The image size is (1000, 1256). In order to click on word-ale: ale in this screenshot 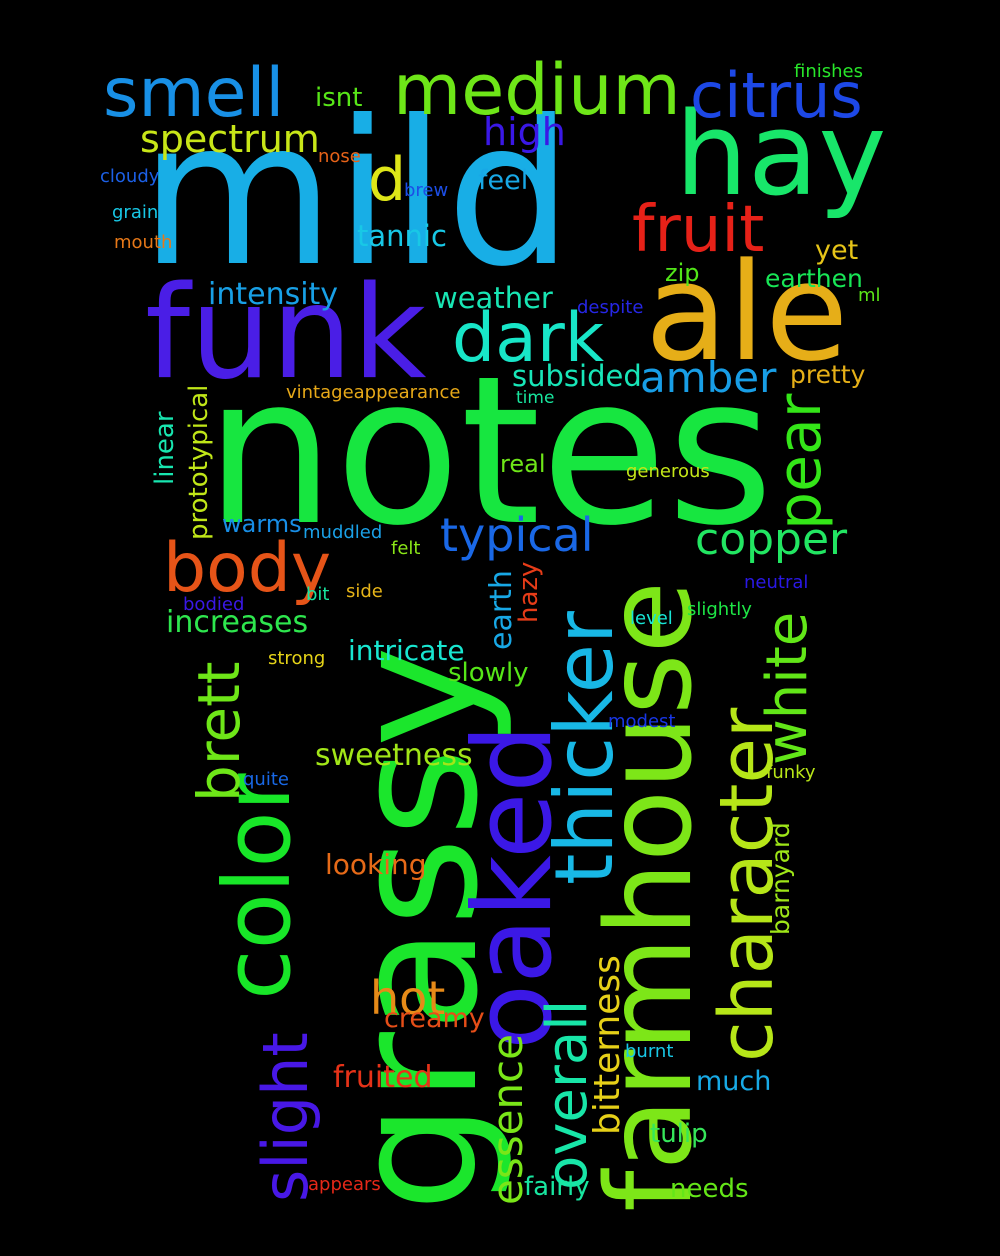, I will do `click(747, 312)`.